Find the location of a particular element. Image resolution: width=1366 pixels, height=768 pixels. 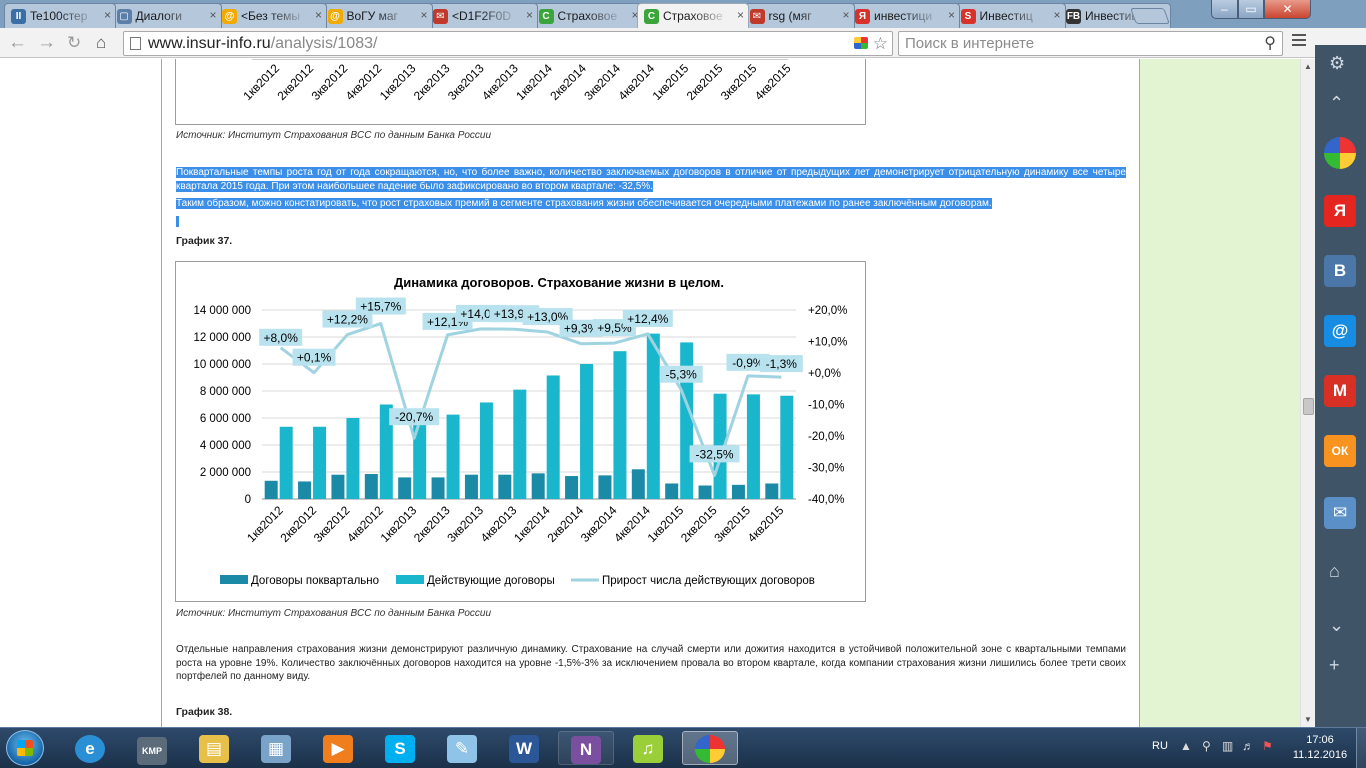

add-icon: + is located at coordinates (1334, 665).